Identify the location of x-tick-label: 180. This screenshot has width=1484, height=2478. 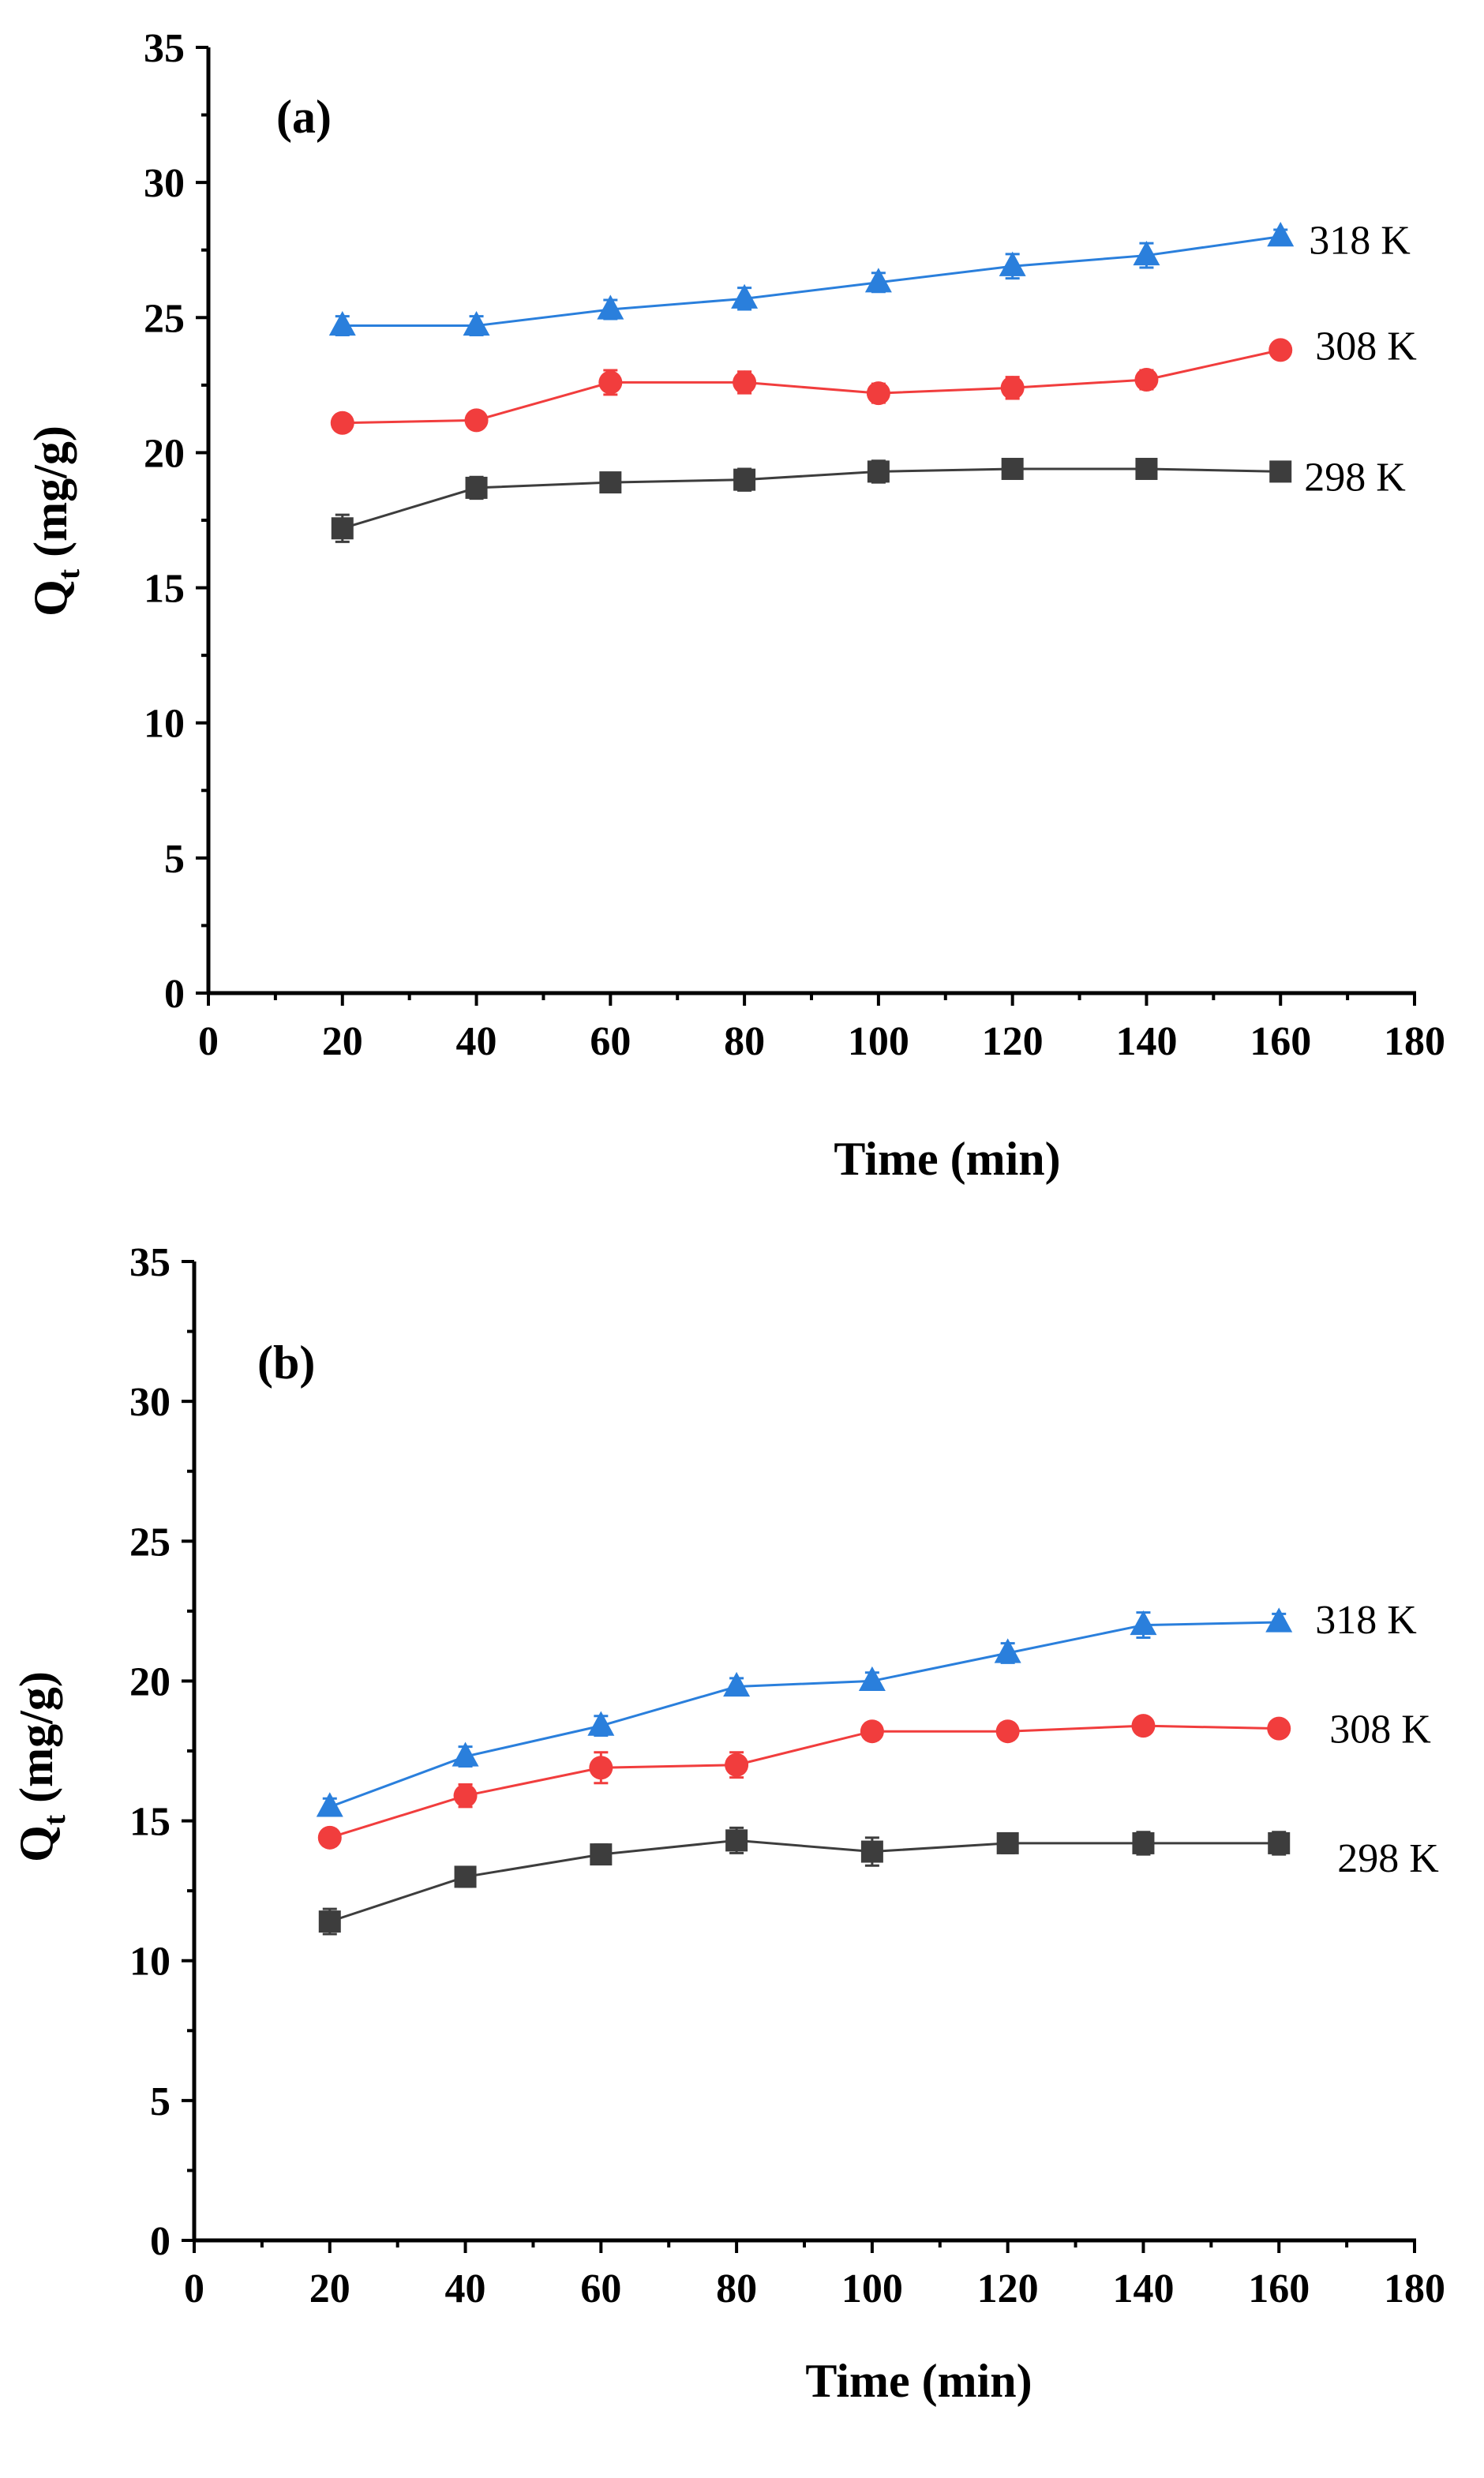
(1414, 1041).